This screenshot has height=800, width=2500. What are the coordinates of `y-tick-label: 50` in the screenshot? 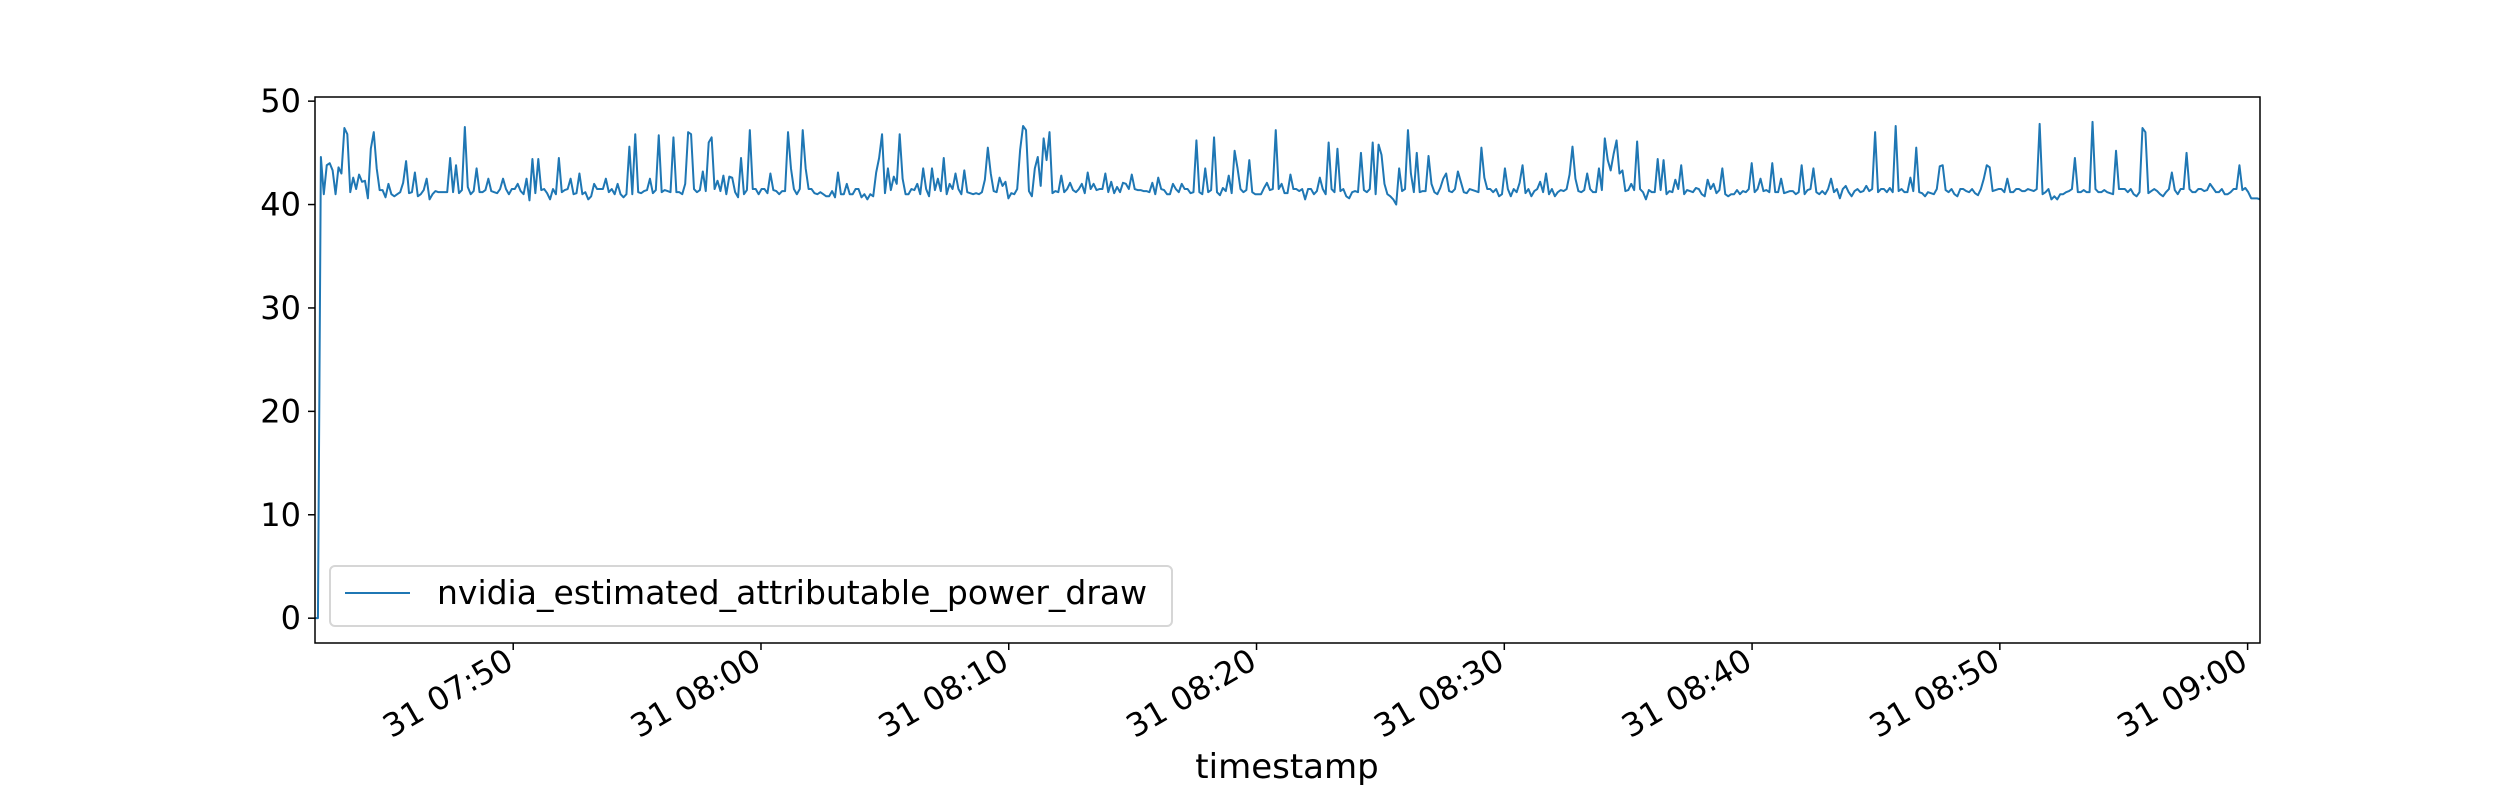 It's located at (280, 101).